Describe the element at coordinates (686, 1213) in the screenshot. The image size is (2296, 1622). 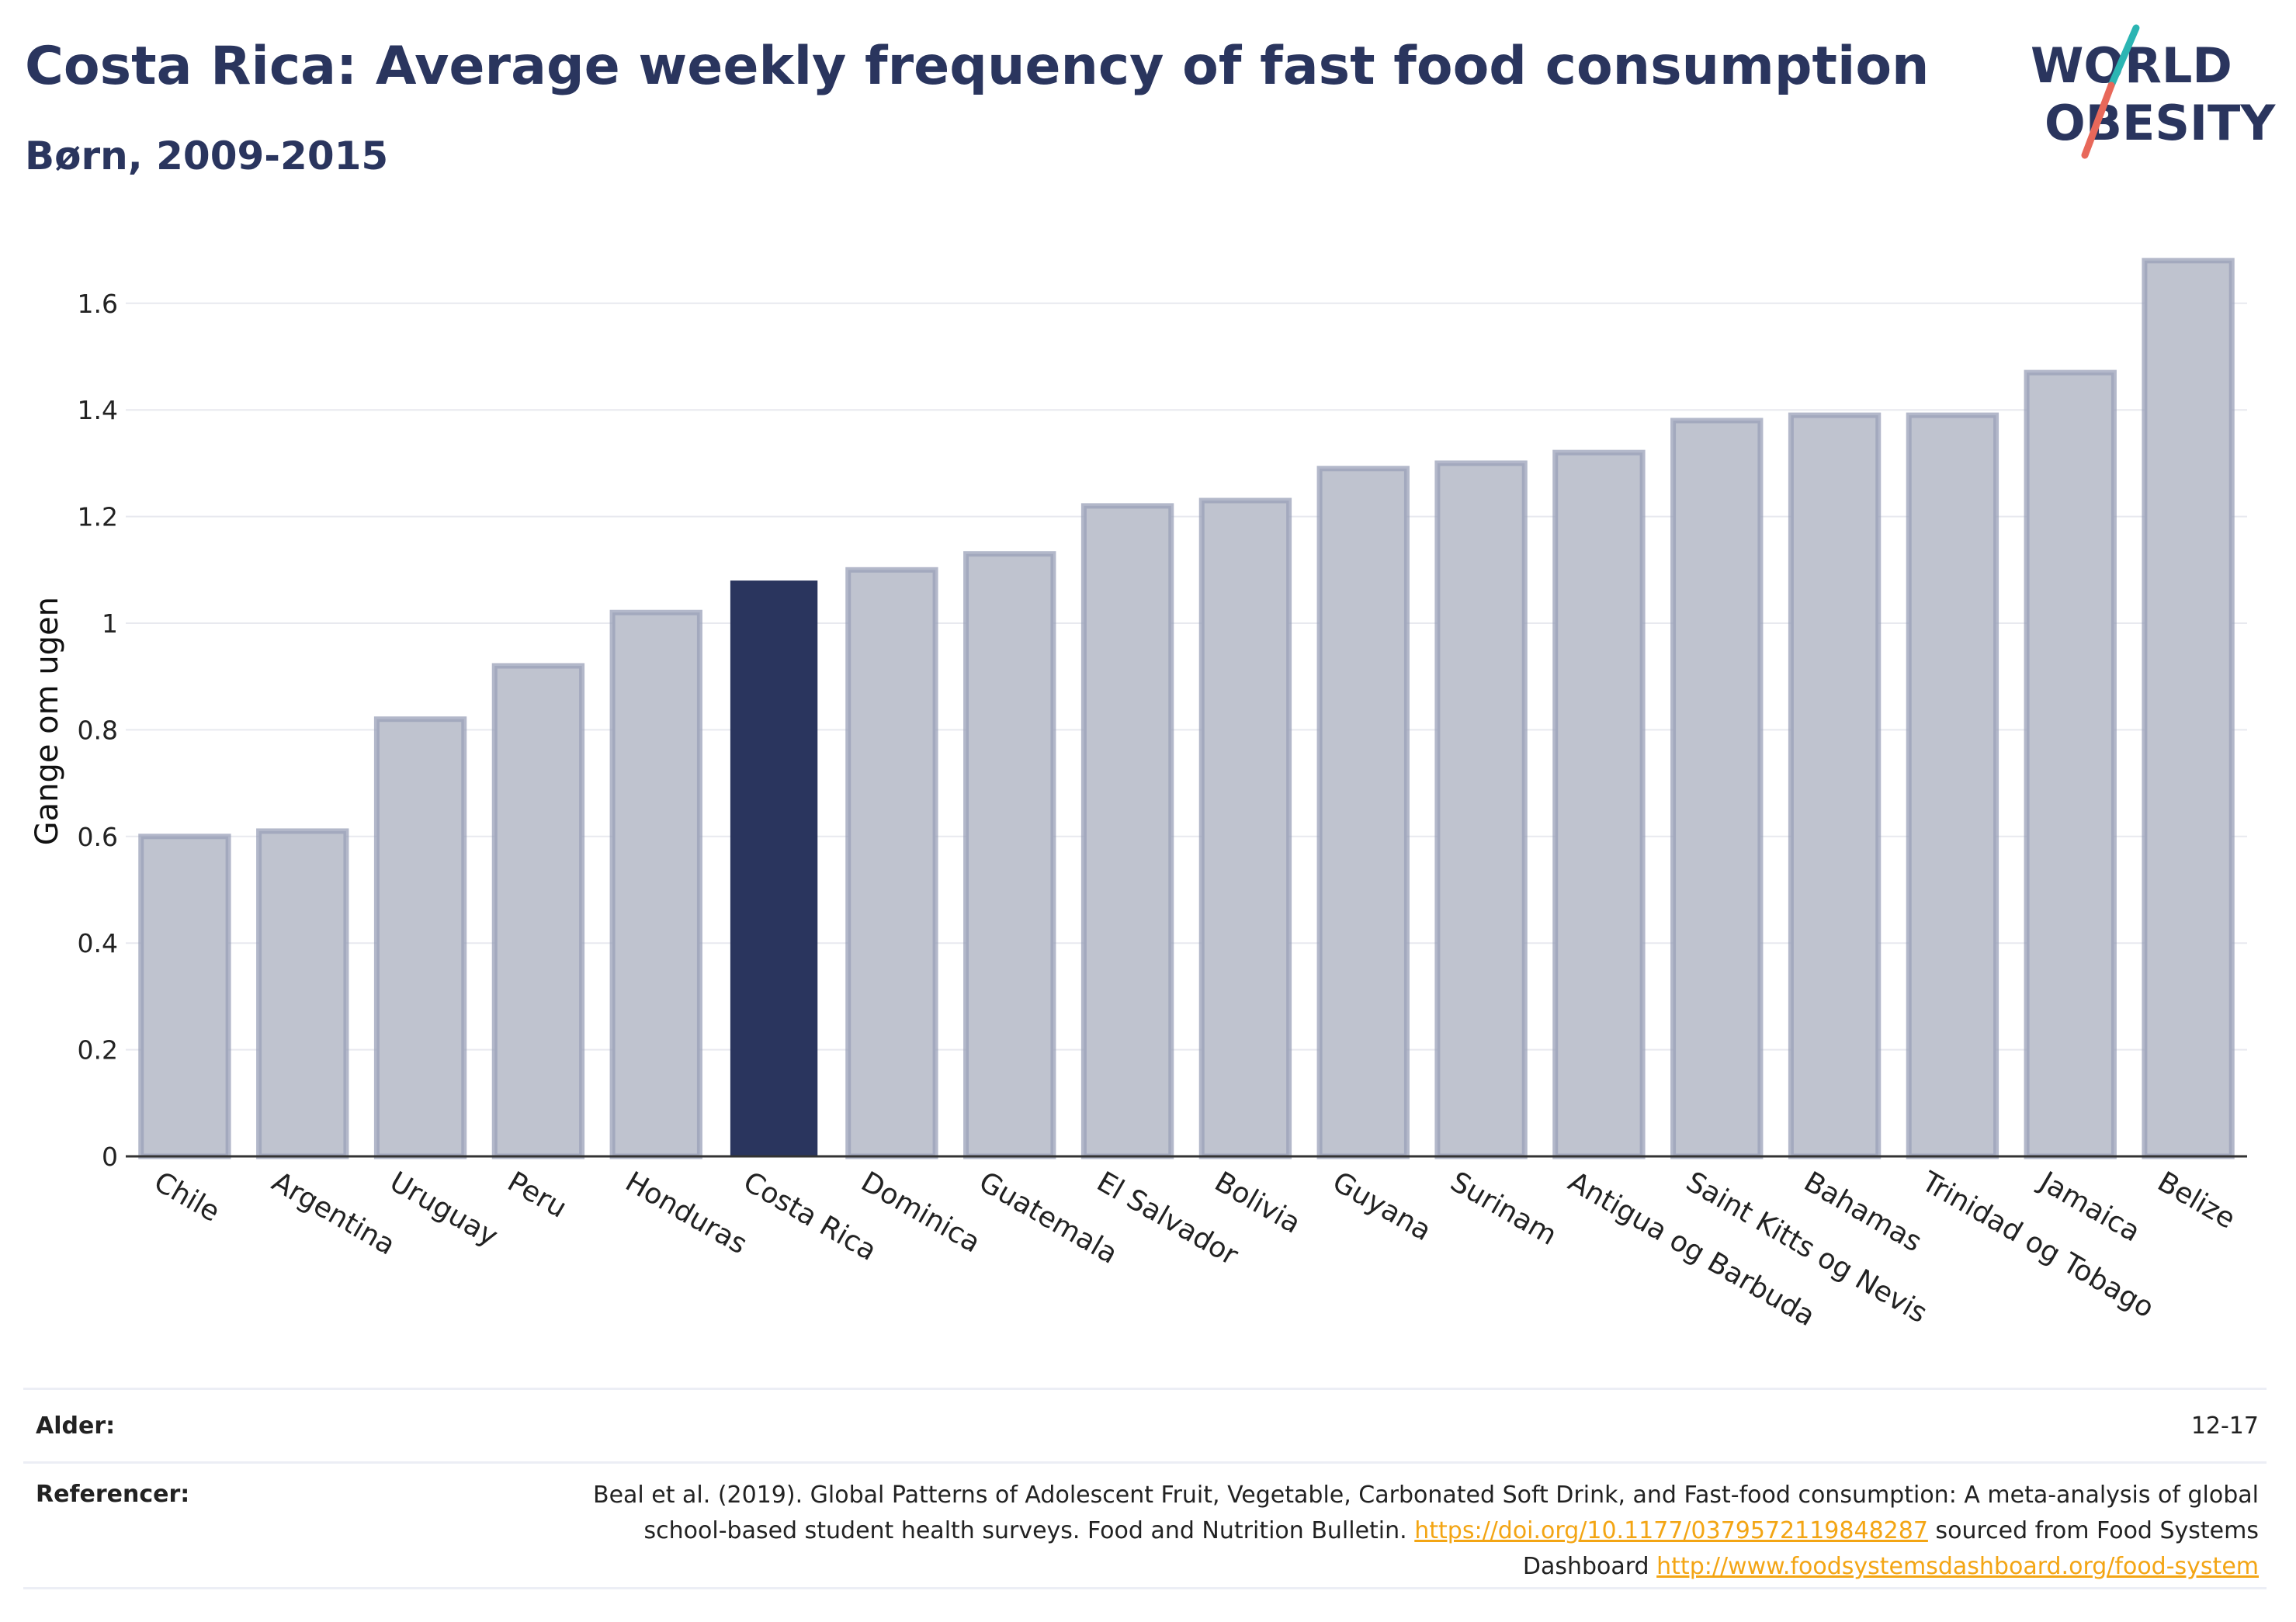
I see `x-tick-label: Honduras` at that location.